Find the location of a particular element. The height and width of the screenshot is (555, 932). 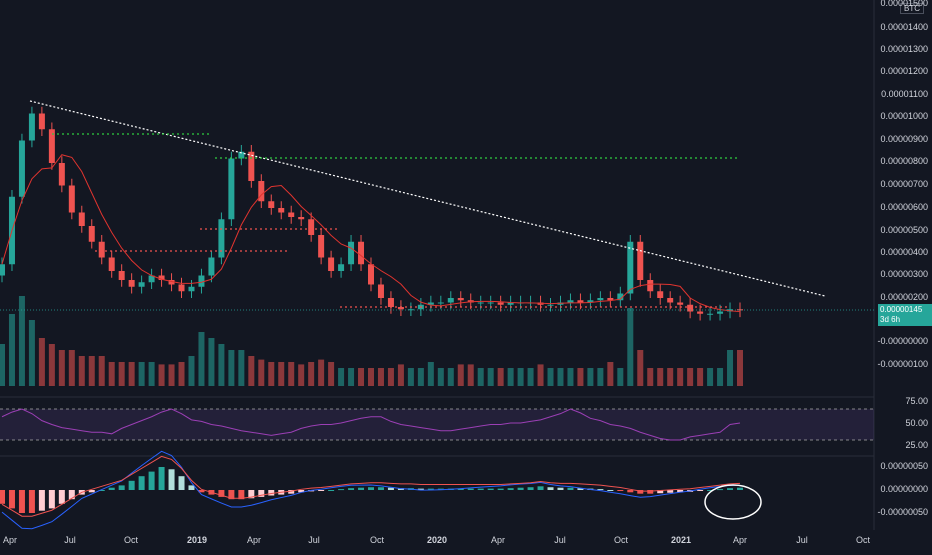

price-tick-label: -0.00000100 is located at coordinates (902, 364).